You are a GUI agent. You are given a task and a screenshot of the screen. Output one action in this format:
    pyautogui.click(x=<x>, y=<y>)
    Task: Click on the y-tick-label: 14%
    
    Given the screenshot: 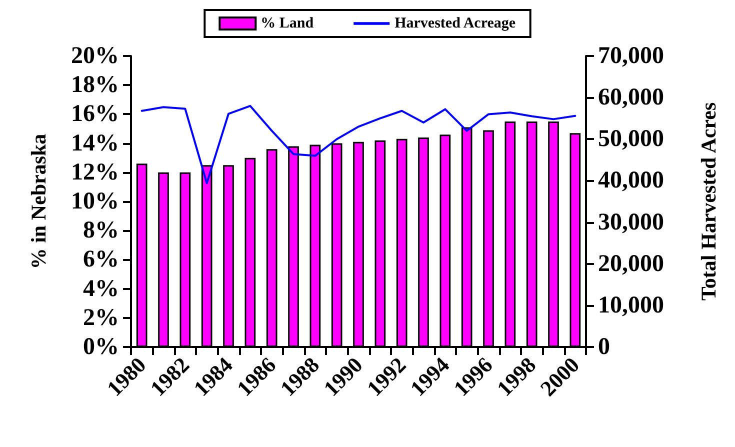 What is the action you would take?
    pyautogui.click(x=95, y=143)
    